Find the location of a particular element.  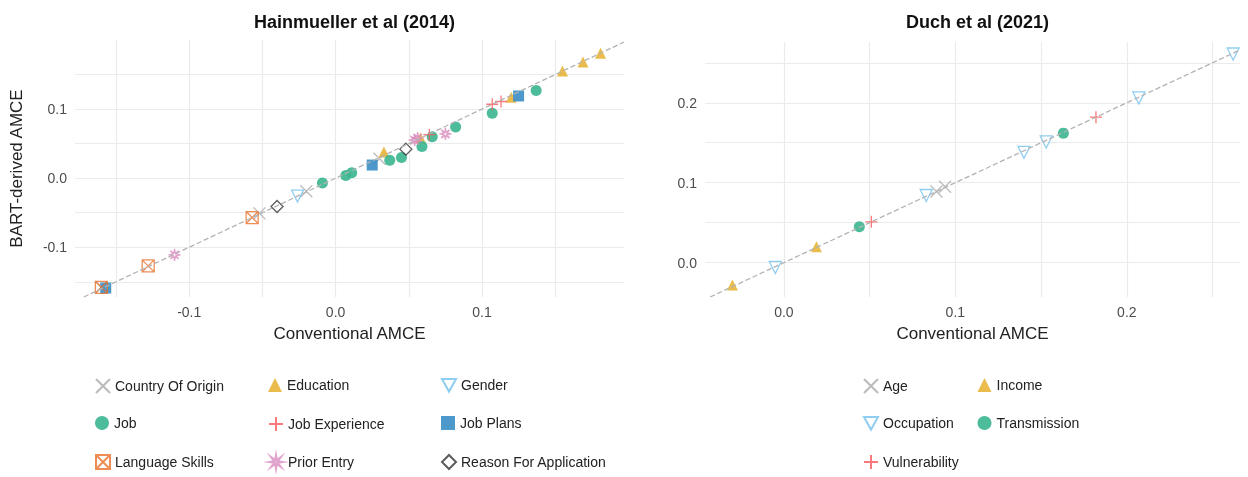

legend-label: Prior Entry is located at coordinates (321, 462).